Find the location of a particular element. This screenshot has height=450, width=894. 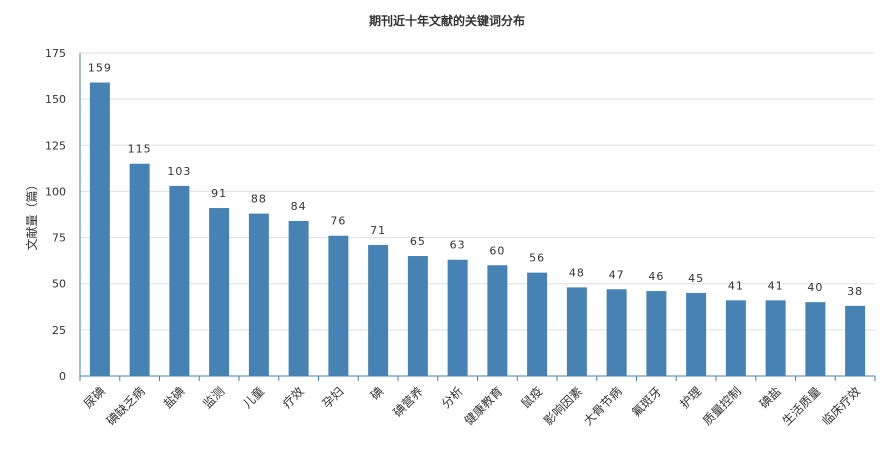

x-category-label: 碘 is located at coordinates (377, 393).